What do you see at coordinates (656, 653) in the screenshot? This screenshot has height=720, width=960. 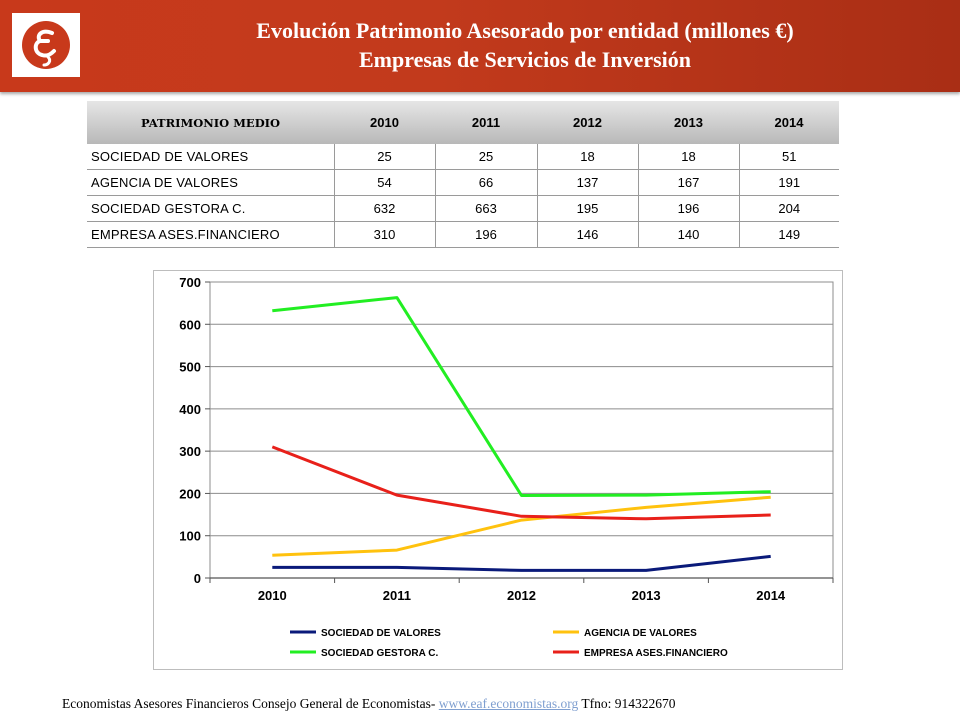 I see `legend-label: EMPRESA ASES.FINANCIERO` at bounding box center [656, 653].